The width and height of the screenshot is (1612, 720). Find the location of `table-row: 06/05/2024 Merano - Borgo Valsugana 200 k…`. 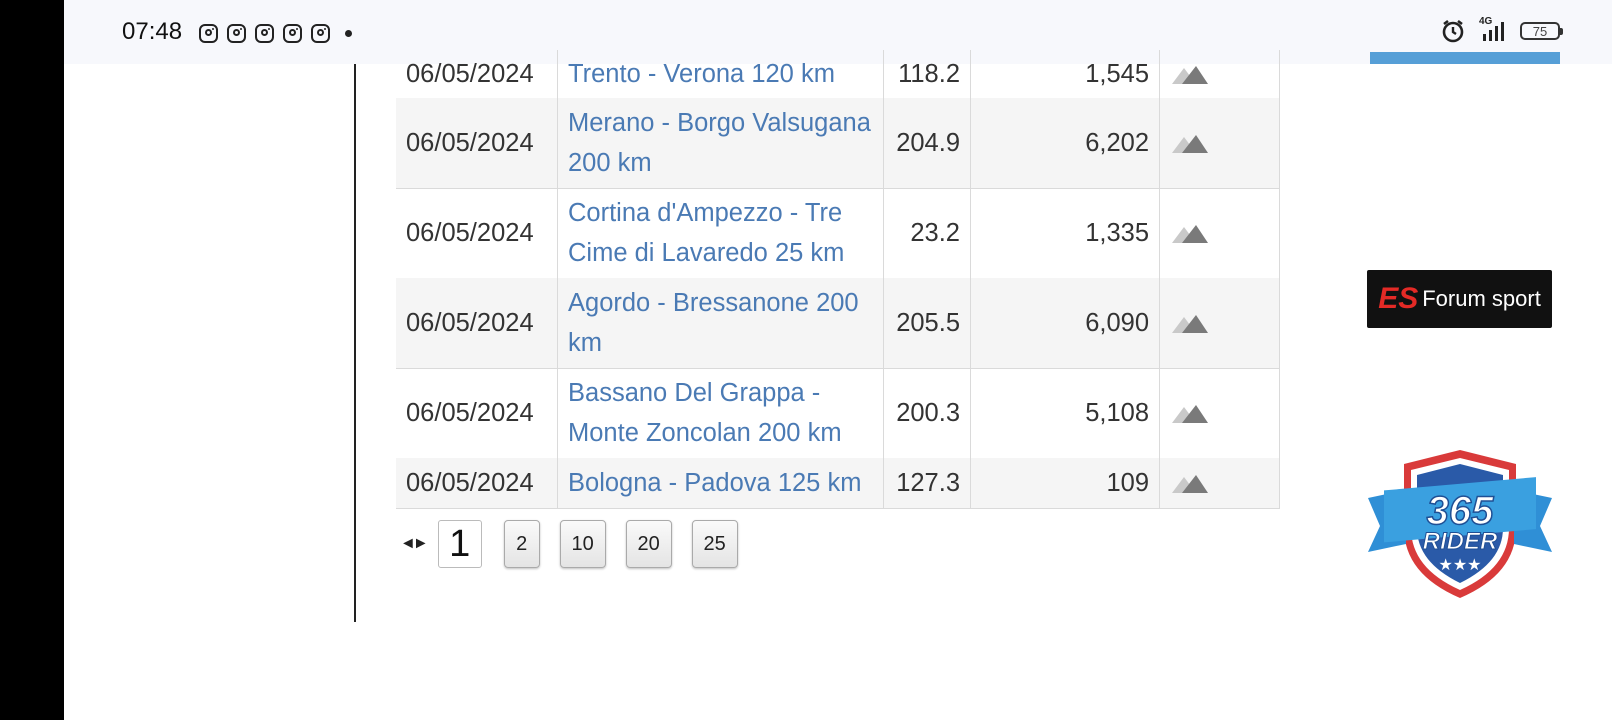

table-row: 06/05/2024 Merano - Borgo Valsugana 200 k… is located at coordinates (838, 143).